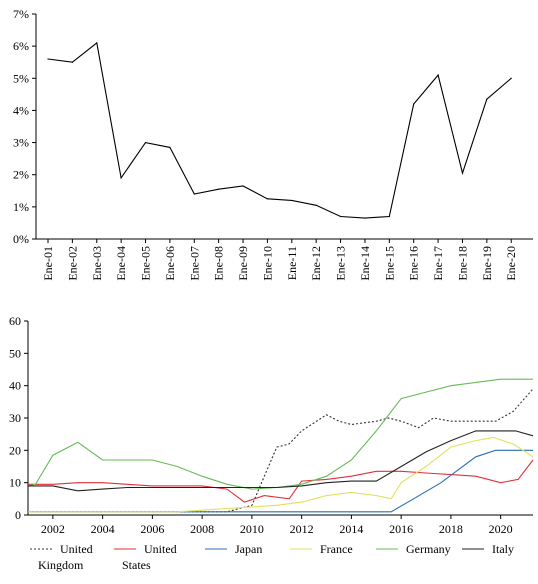 The width and height of the screenshot is (538, 584). Describe the element at coordinates (15, 386) in the screenshot. I see `y-tick-label: 40` at that location.